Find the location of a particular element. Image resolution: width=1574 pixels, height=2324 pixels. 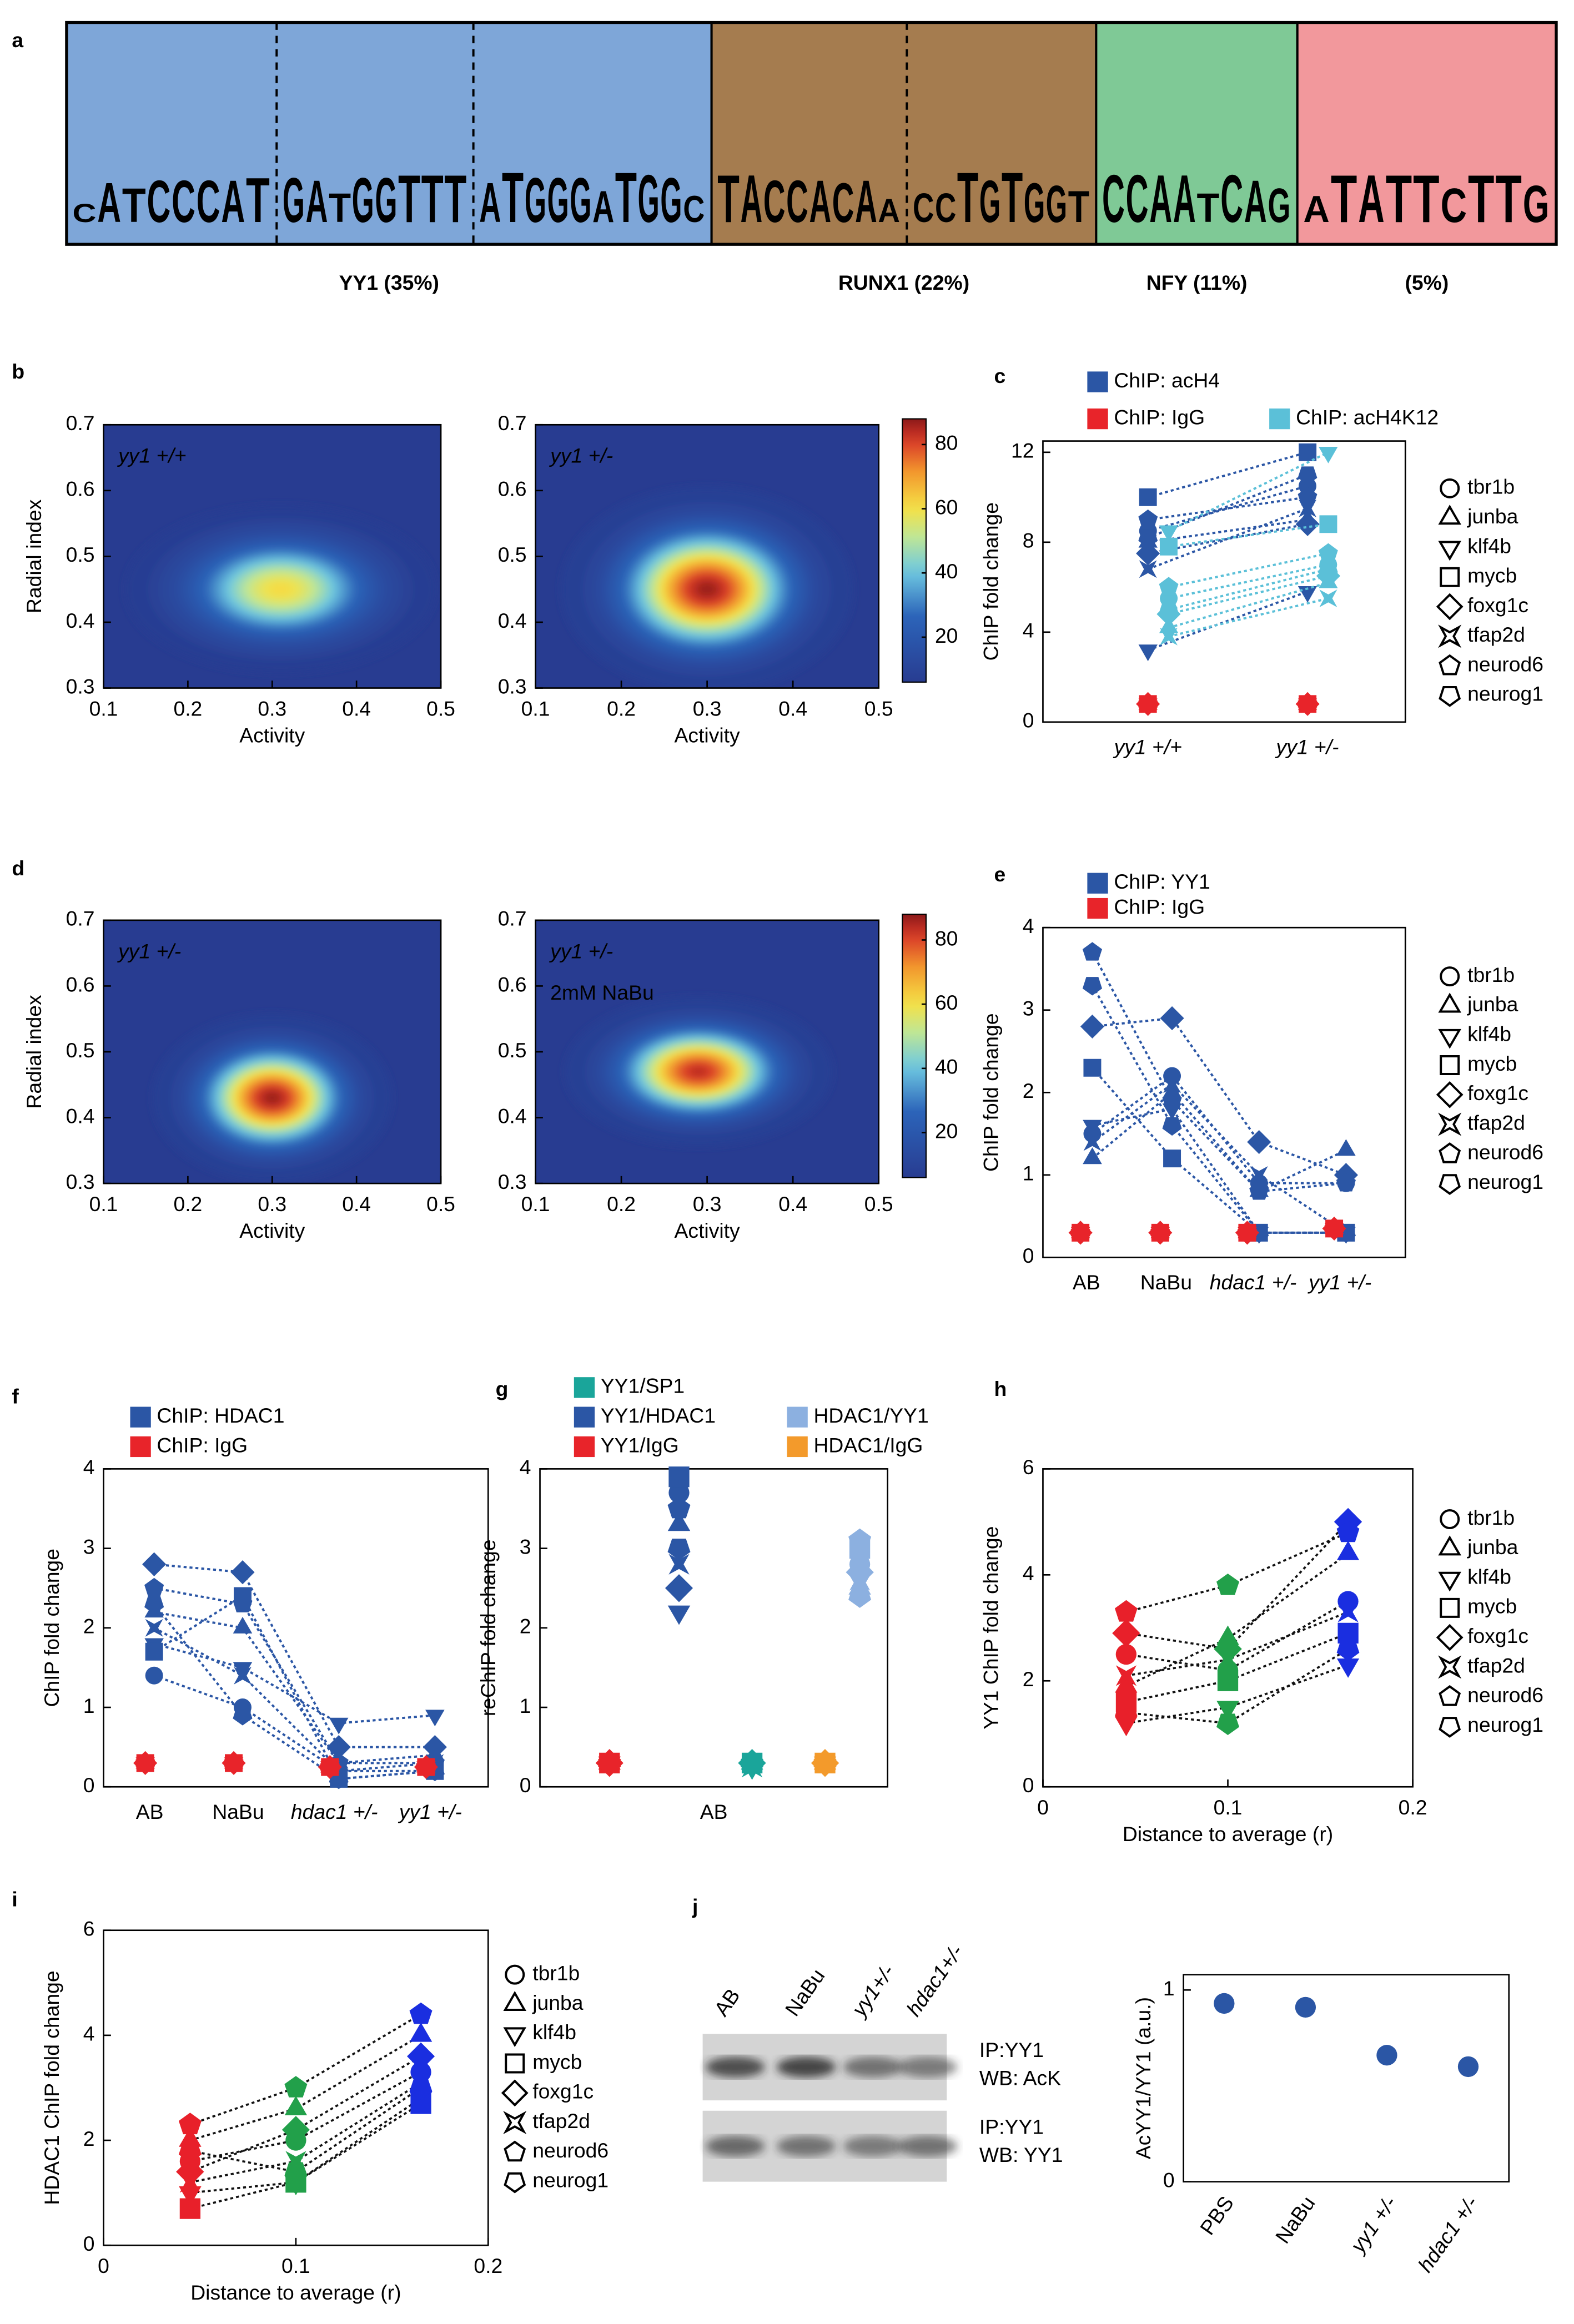

y-tick-label: 3 is located at coordinates (89, 1546).